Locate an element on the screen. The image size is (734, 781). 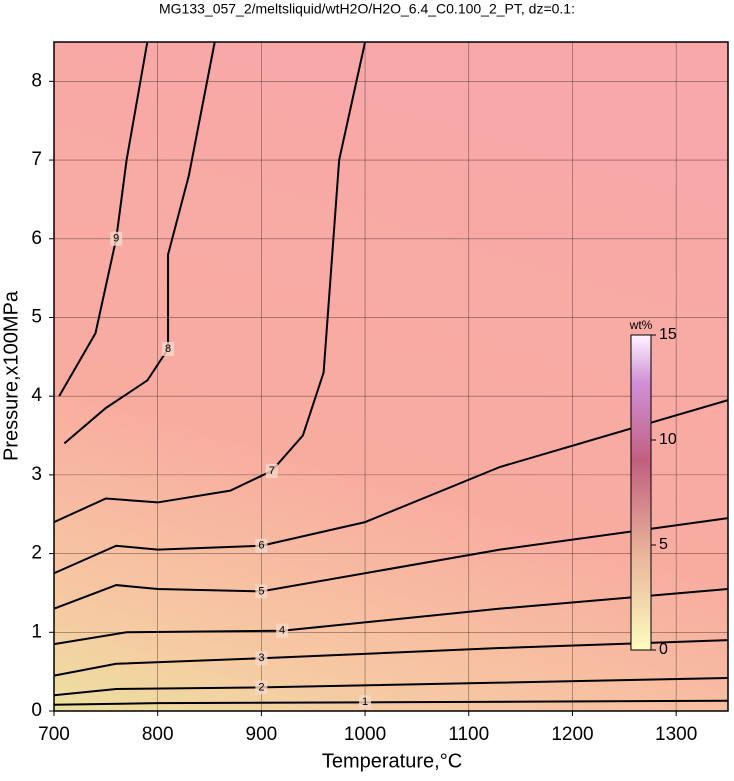
contour-label: 5 is located at coordinates (261, 591).